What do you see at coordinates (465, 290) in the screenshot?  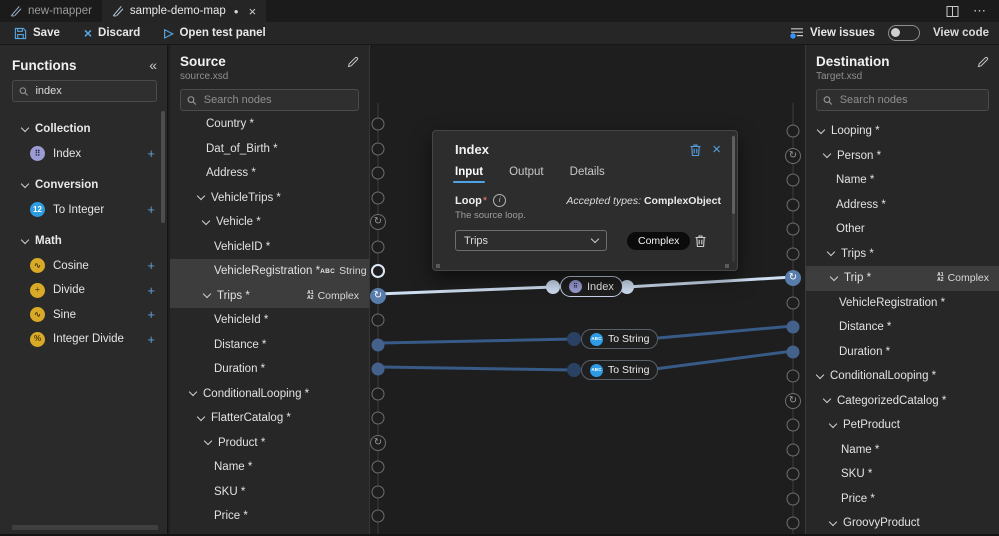 I see `edge-trips-to-index` at bounding box center [465, 290].